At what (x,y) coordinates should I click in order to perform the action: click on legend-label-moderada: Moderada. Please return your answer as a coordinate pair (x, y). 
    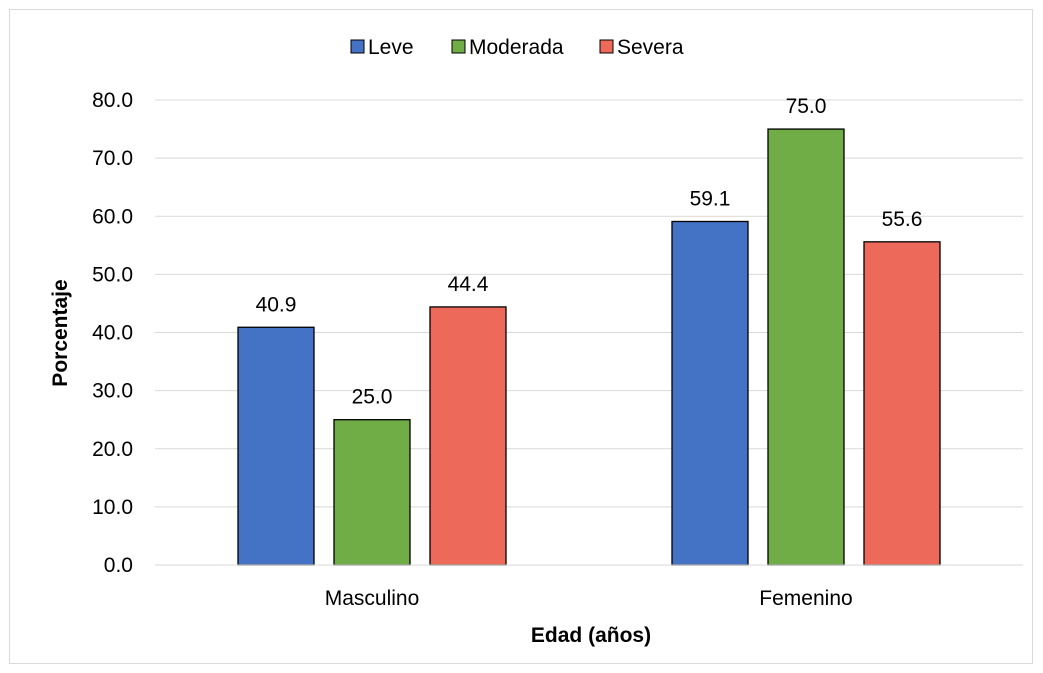
    Looking at the image, I should click on (516, 47).